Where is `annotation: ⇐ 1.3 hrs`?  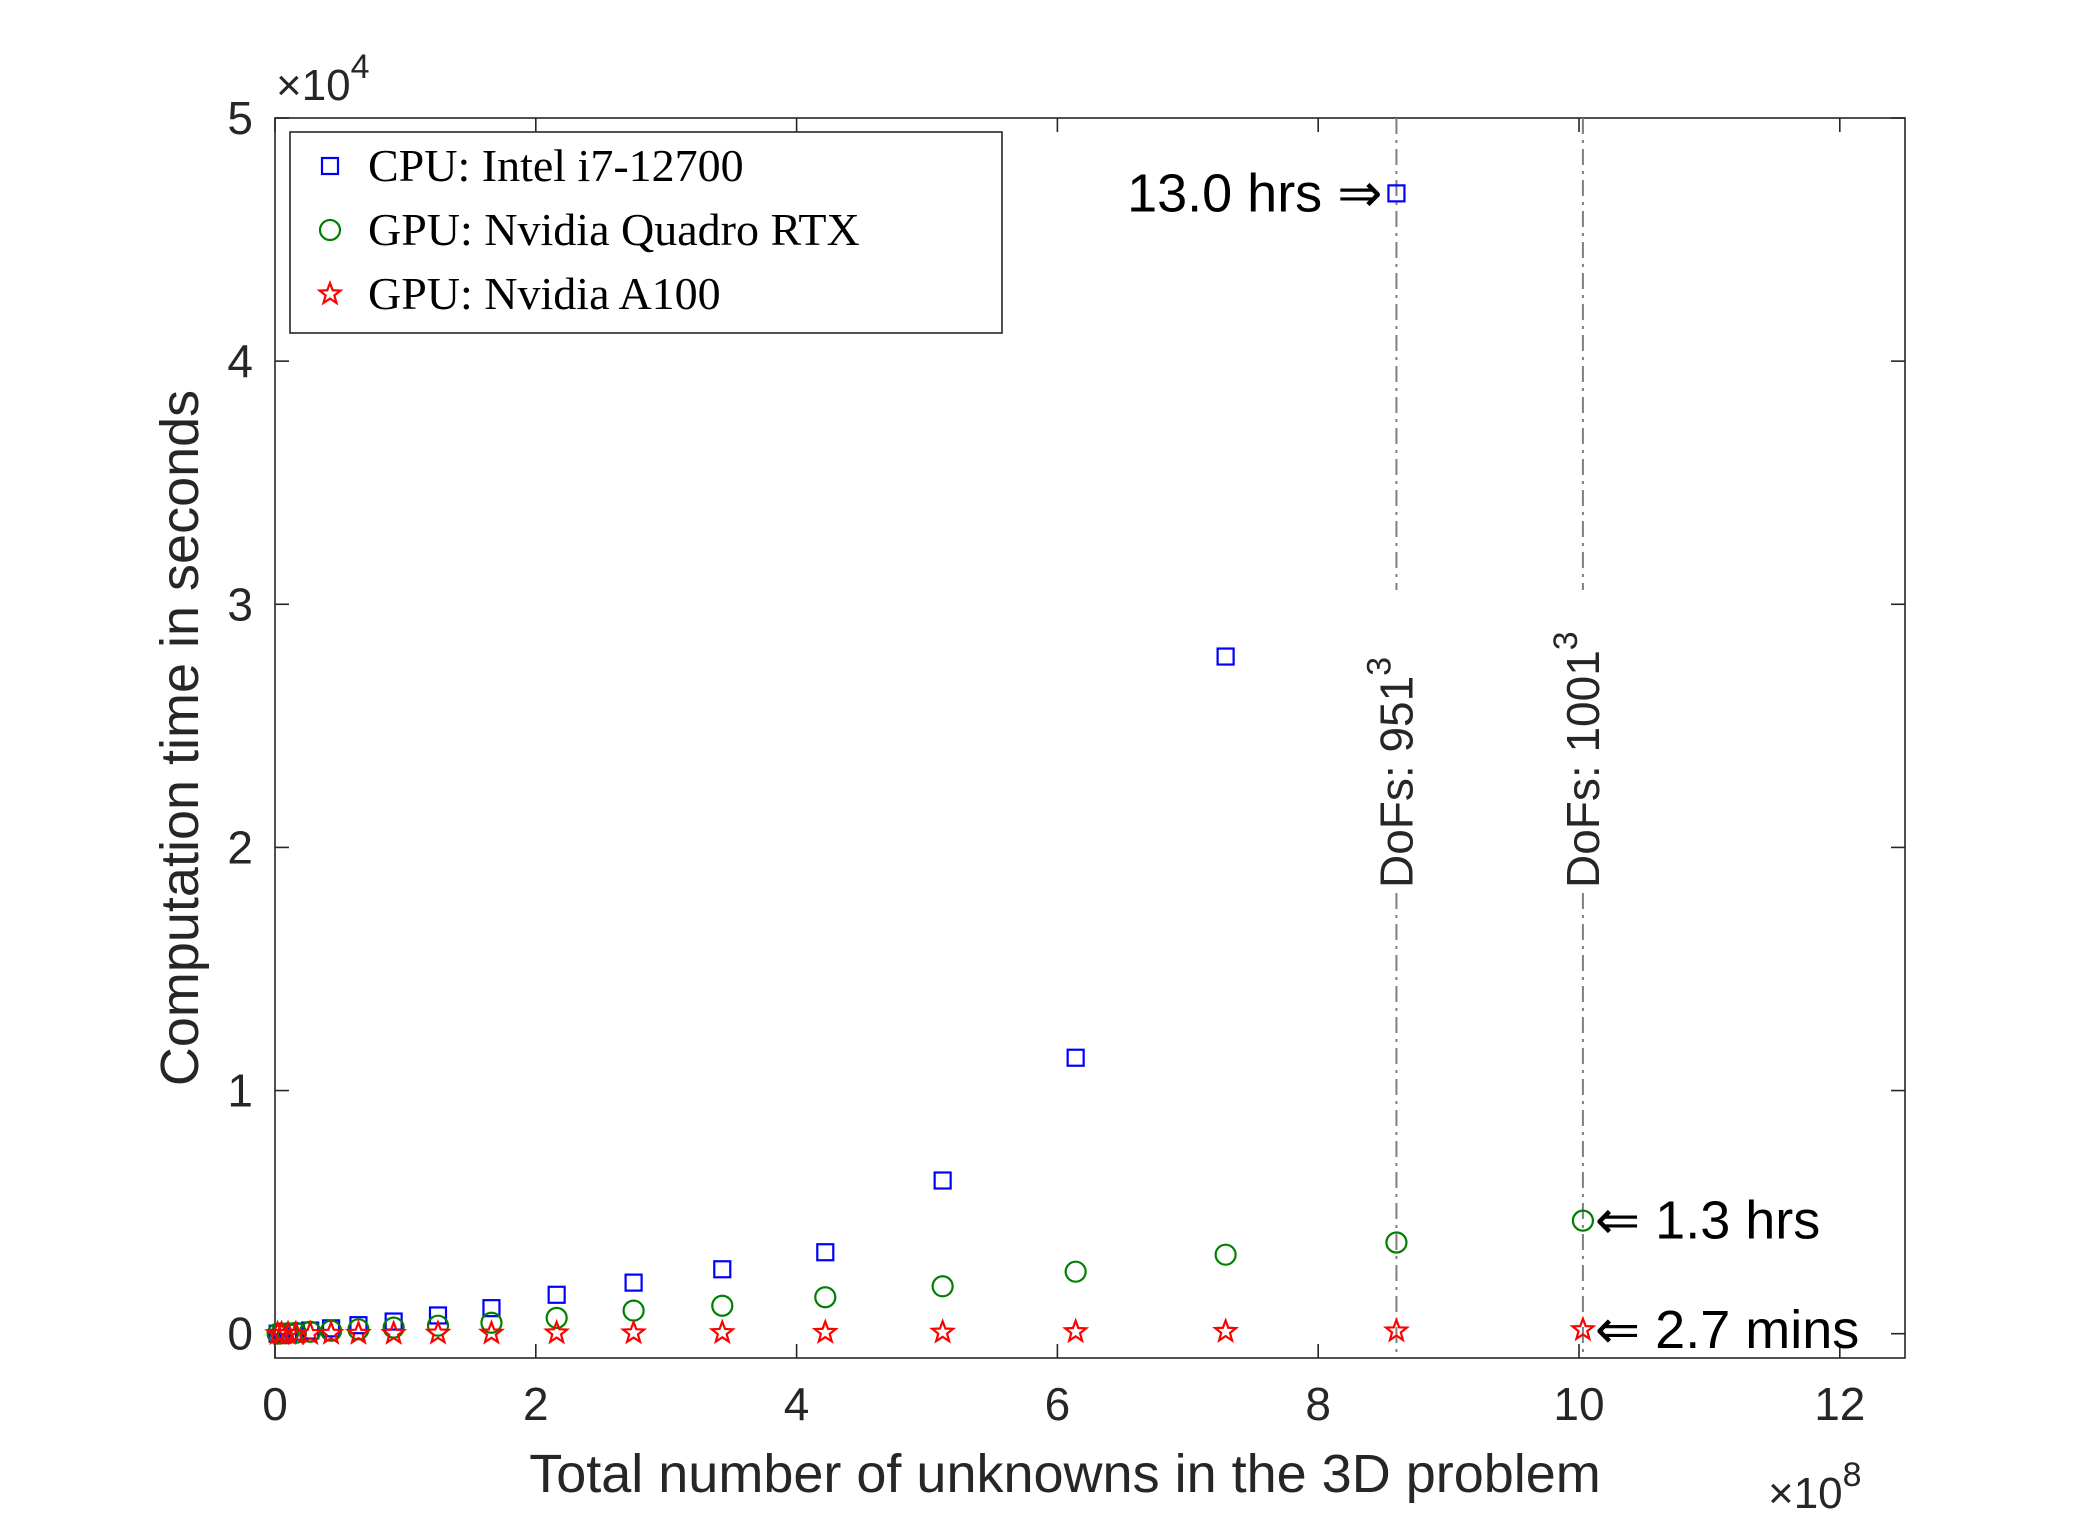
annotation: ⇐ 1.3 hrs is located at coordinates (1707, 1221).